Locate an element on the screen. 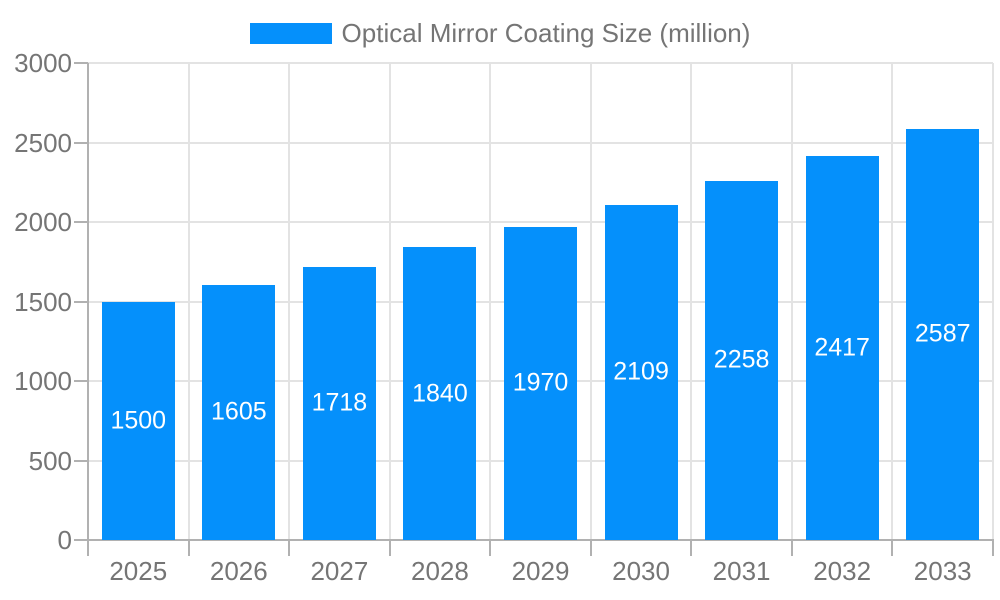  y-axis-line is located at coordinates (88, 302).